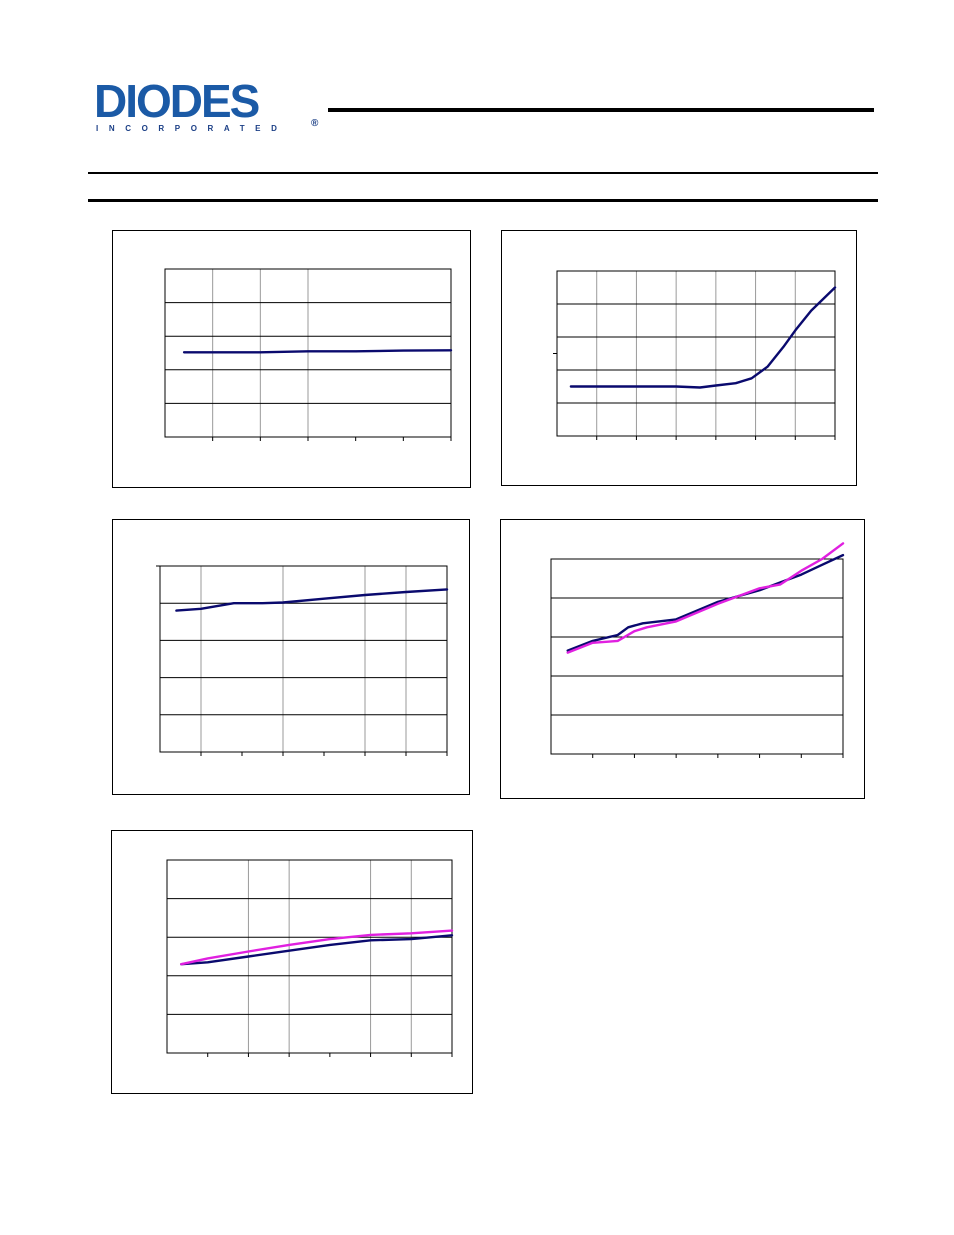 The image size is (954, 1235). What do you see at coordinates (315, 123) in the screenshot?
I see `registered-mark: ®` at bounding box center [315, 123].